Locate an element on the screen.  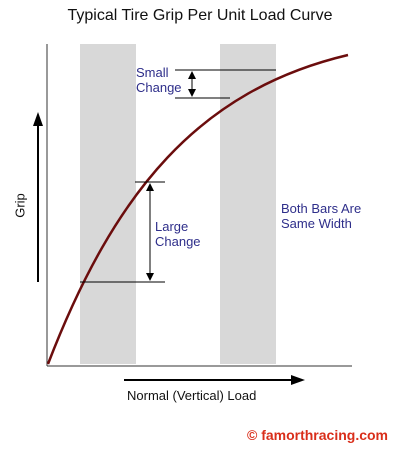
large-change-label: Large Change is located at coordinates (178, 234).